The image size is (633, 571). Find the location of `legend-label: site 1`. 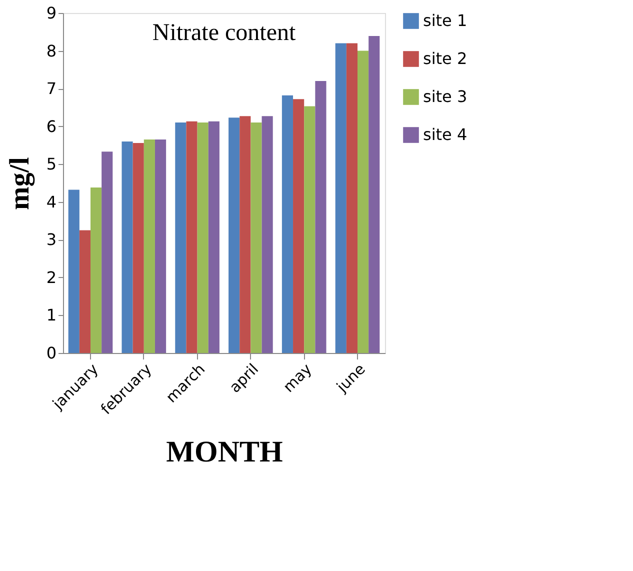

legend-label: site 1 is located at coordinates (445, 20).